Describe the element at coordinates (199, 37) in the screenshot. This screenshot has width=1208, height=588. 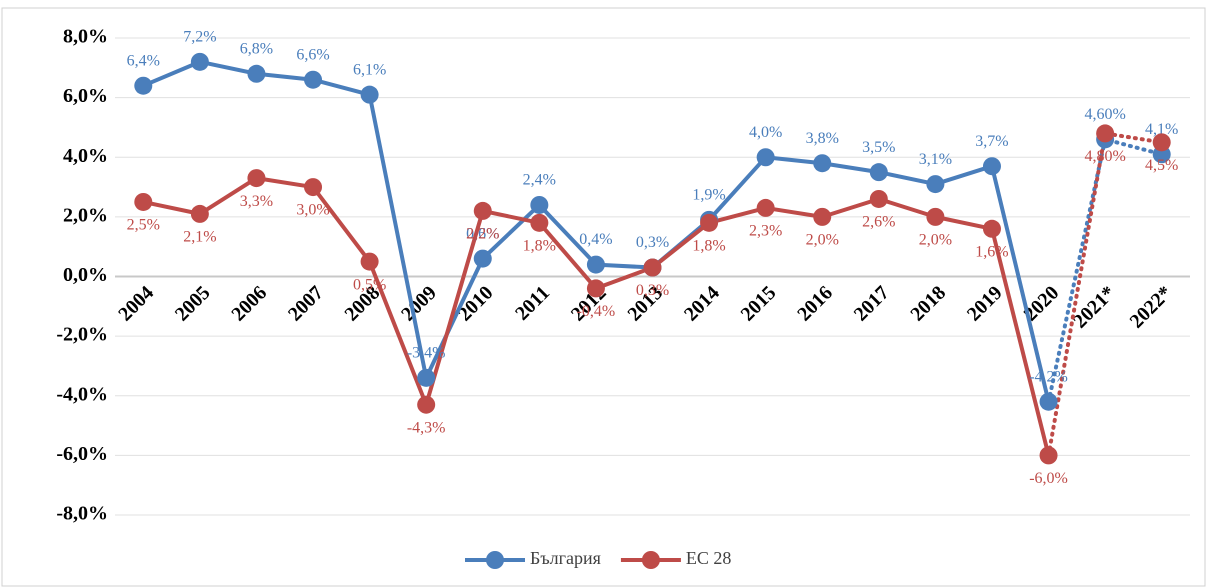
I see `data-label: 7,2%` at that location.